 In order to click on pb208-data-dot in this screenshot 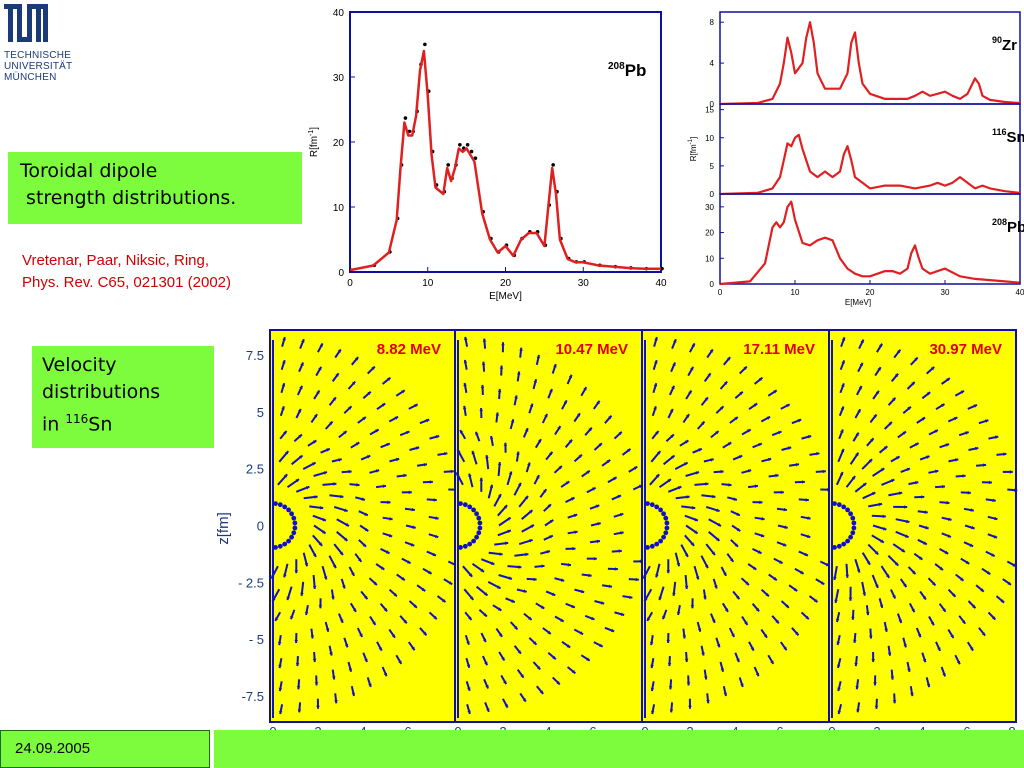, I will do `click(467, 144)`.